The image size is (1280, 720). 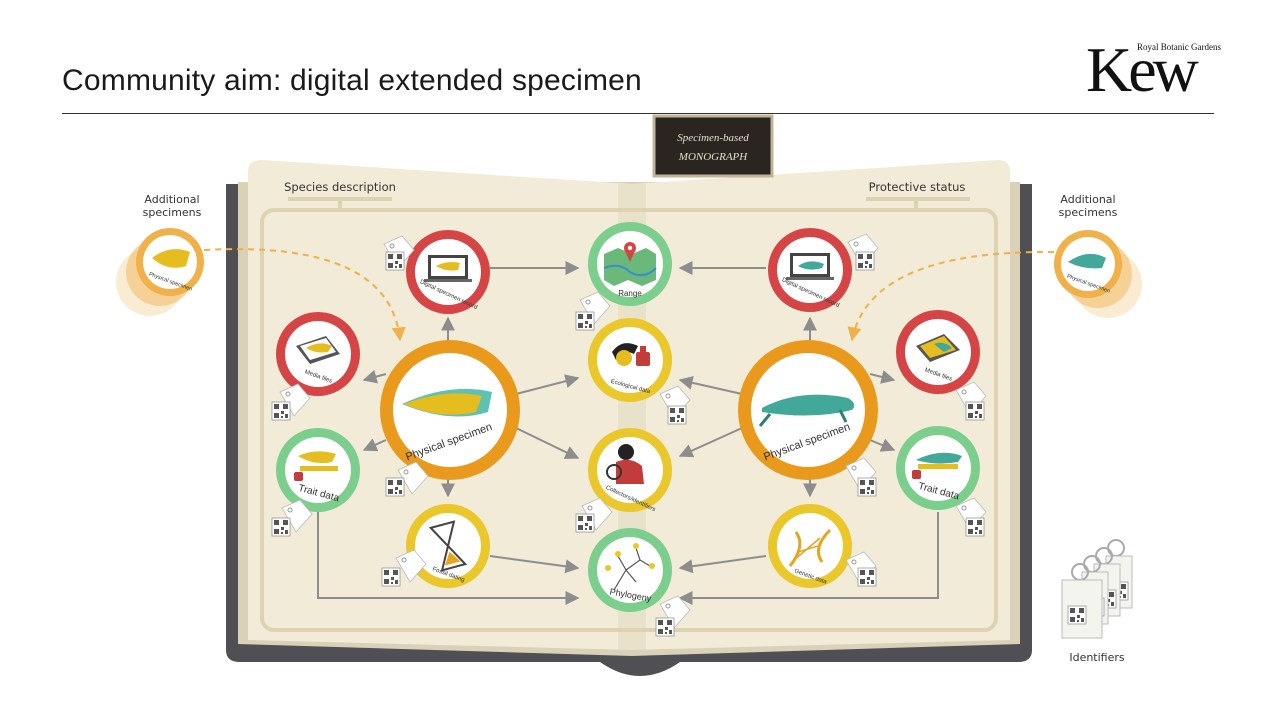 I want to click on kew-logo: Kew Royal Botanic Gardens, so click(x=1153, y=69).